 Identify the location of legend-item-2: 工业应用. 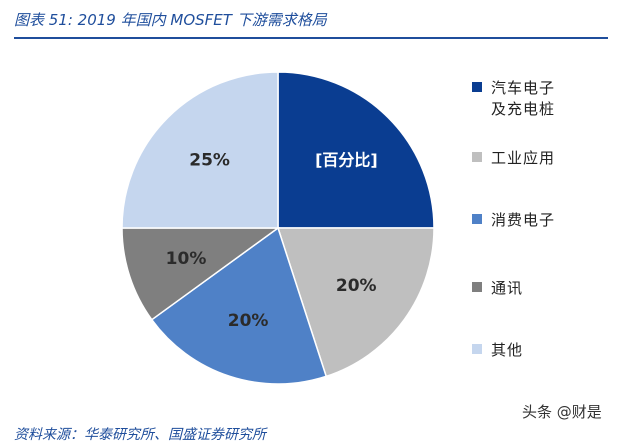
(513, 158).